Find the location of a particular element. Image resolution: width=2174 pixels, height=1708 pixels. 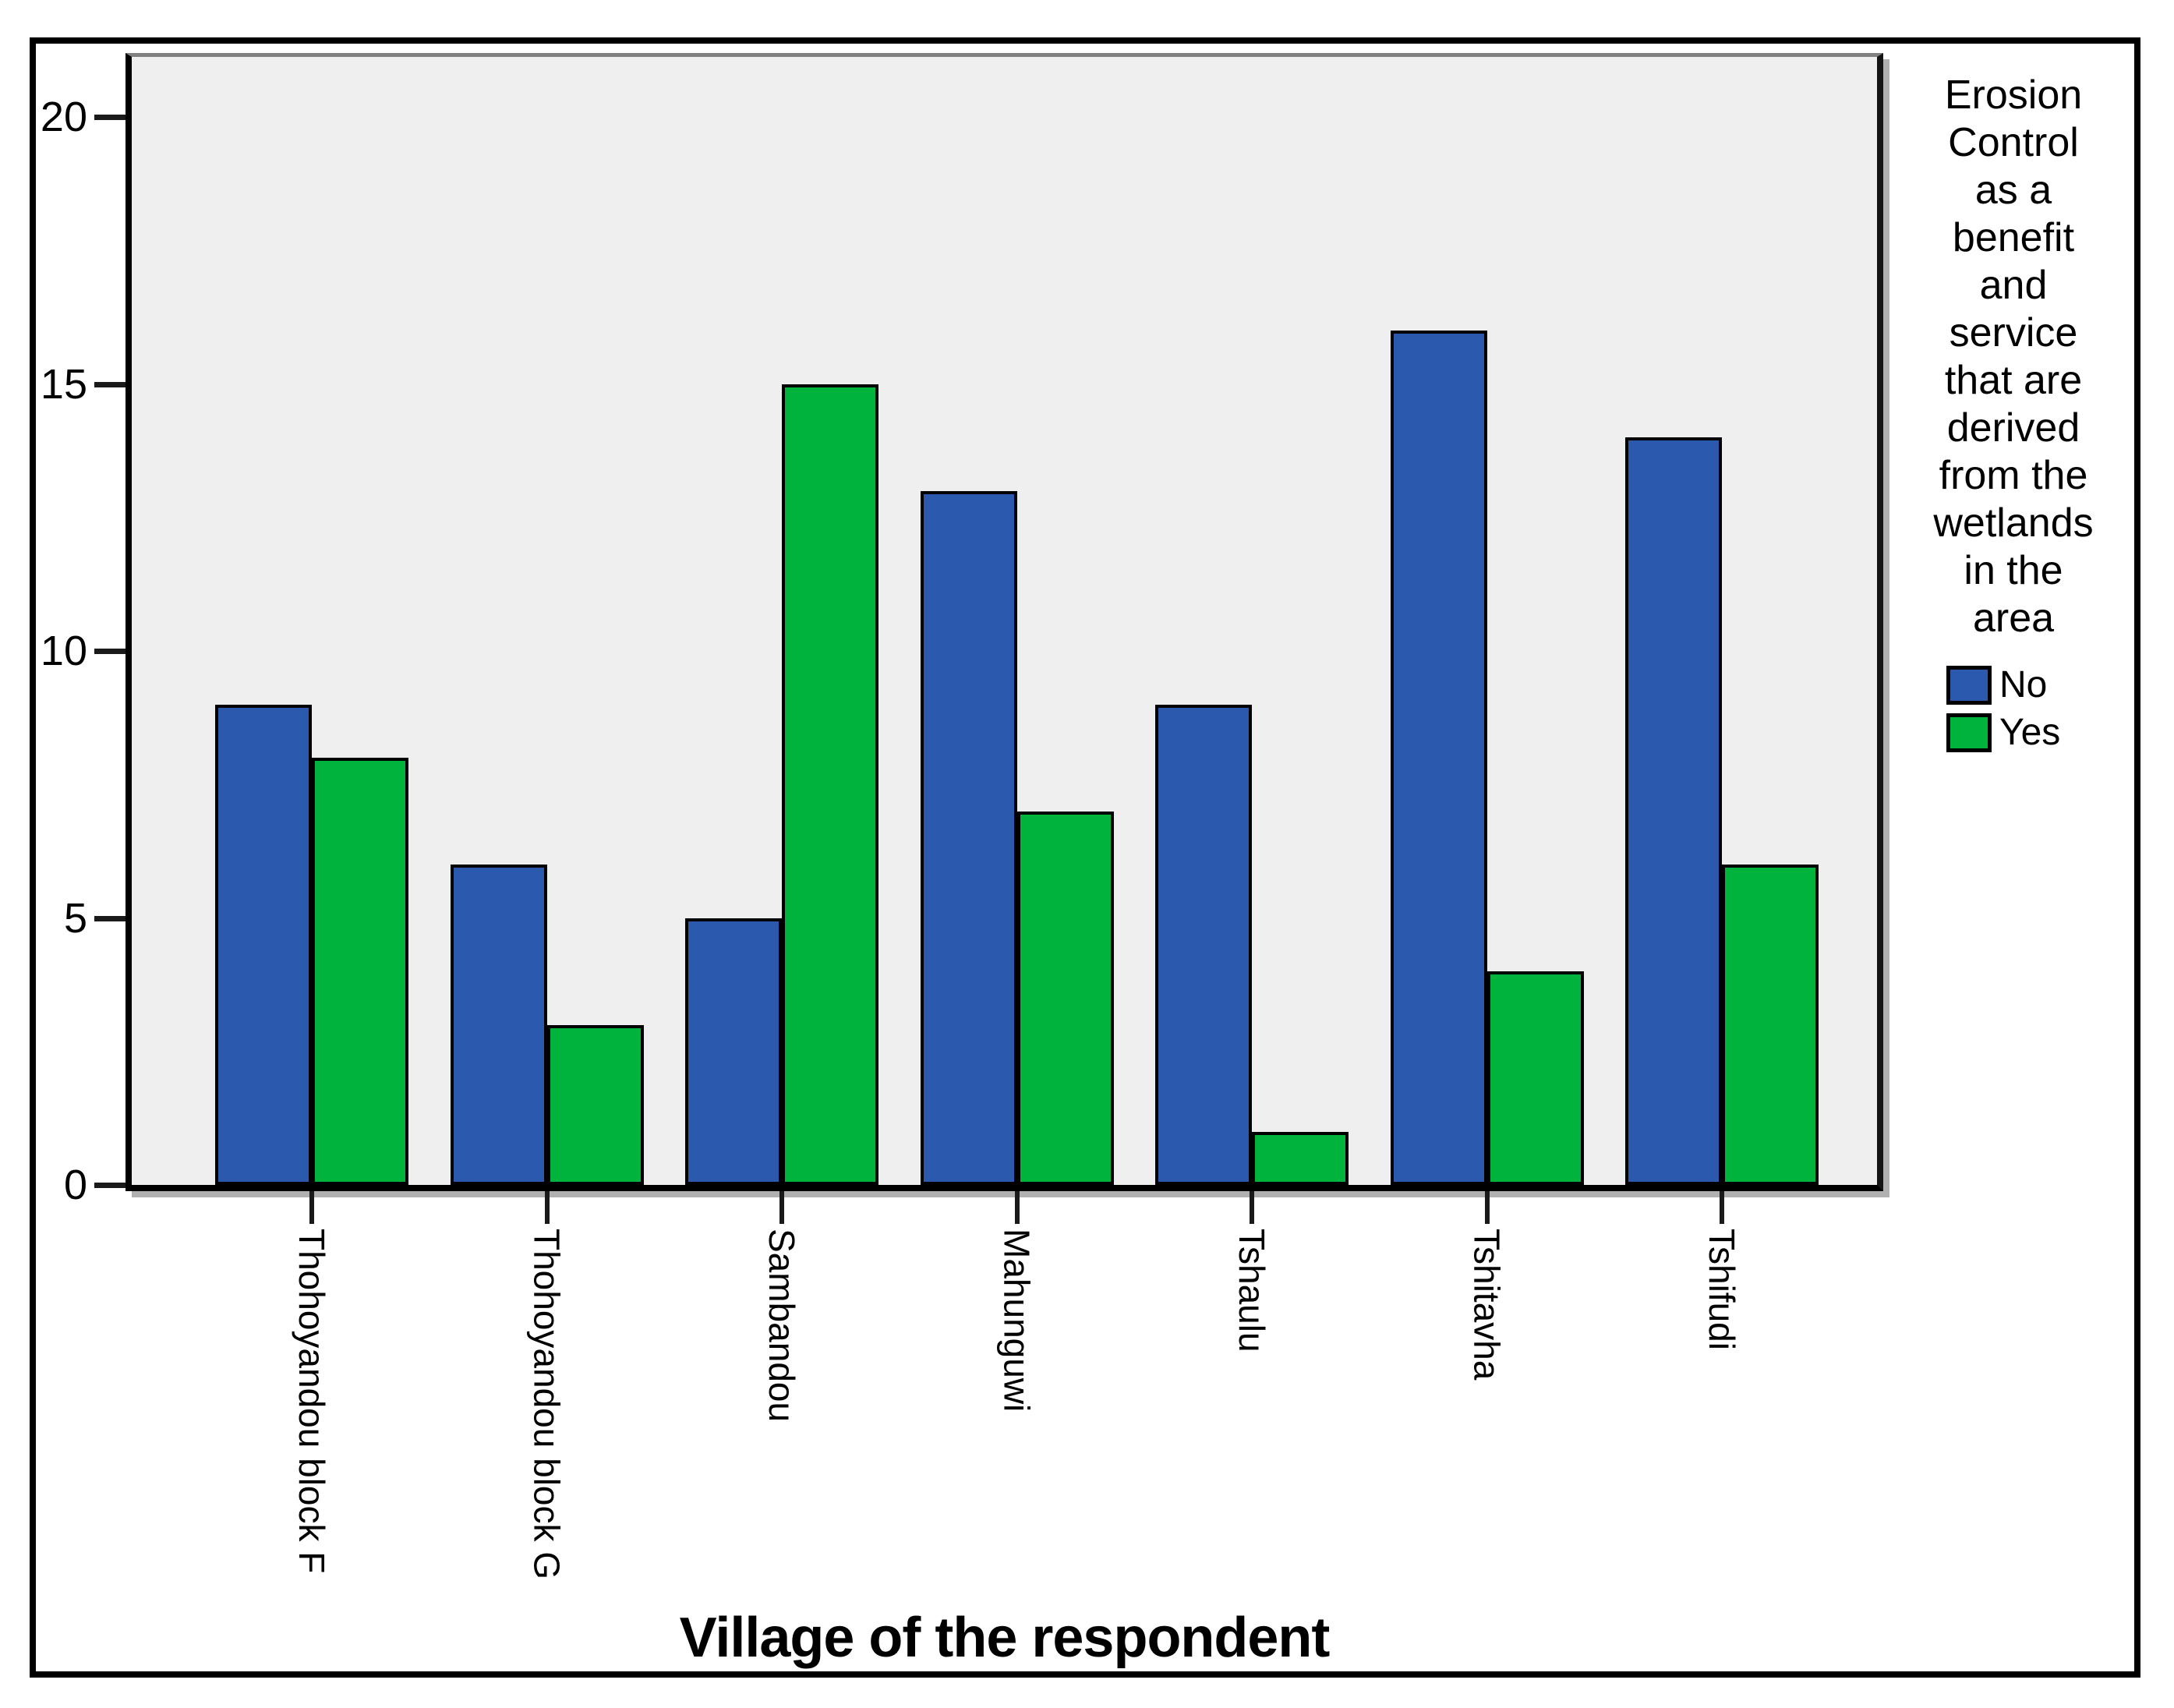

y-axis-tick-label: 20 is located at coordinates (64, 117).